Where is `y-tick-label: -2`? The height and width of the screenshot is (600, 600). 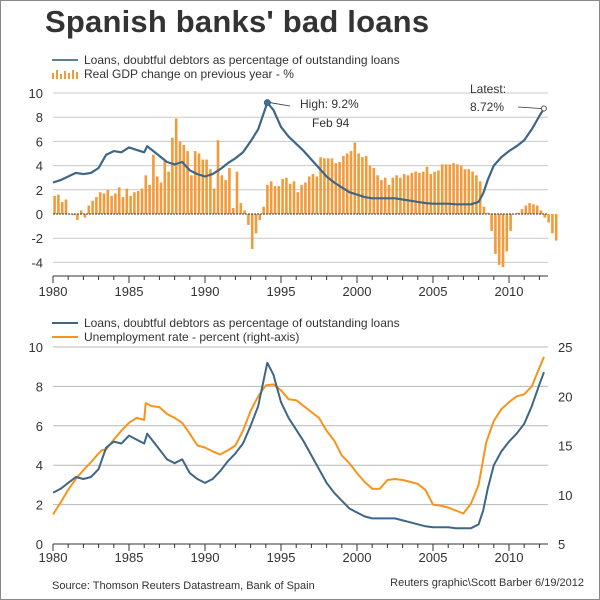
y-tick-label: -2 is located at coordinates (37, 238).